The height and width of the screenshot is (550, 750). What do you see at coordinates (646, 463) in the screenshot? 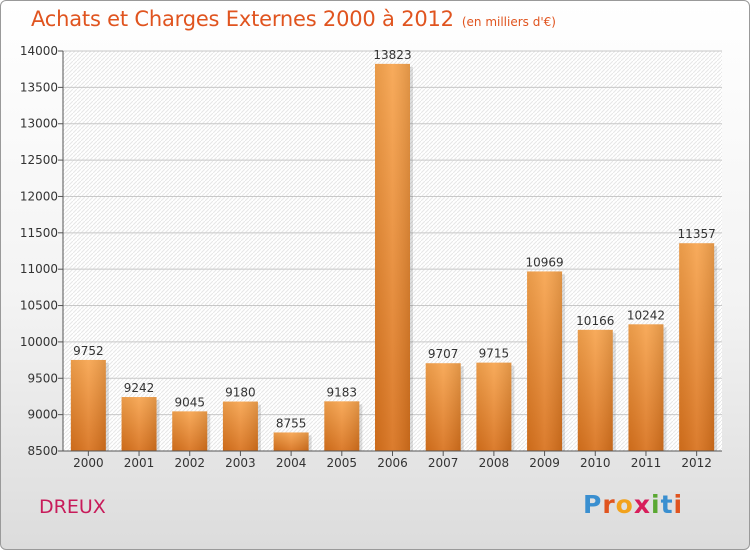
I see `x-tick-label-2011: 2011` at bounding box center [646, 463].